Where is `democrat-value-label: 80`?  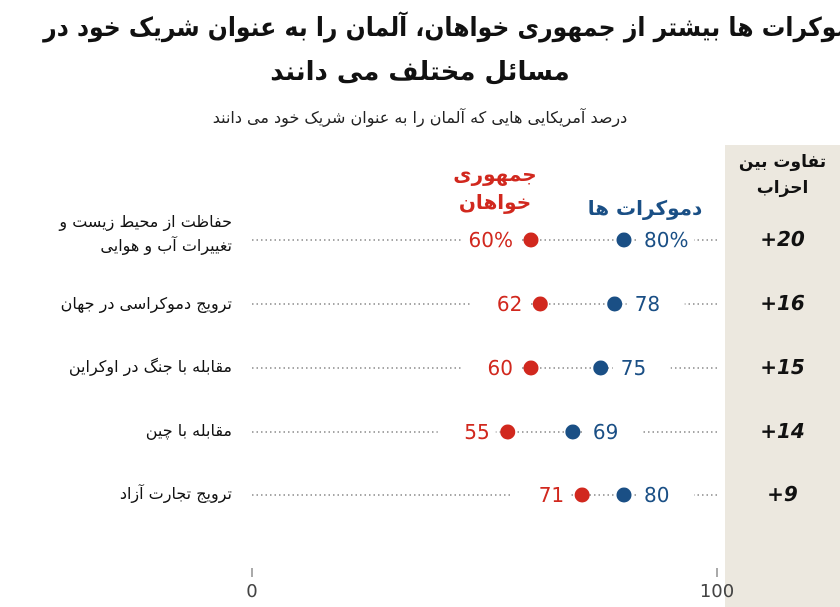
democrat-value-label: 80 is located at coordinates (656, 495).